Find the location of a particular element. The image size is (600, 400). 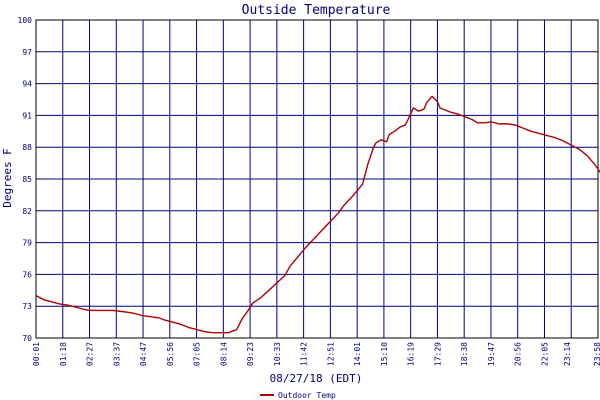

x-tick-label: 00:01 is located at coordinates (36, 354).